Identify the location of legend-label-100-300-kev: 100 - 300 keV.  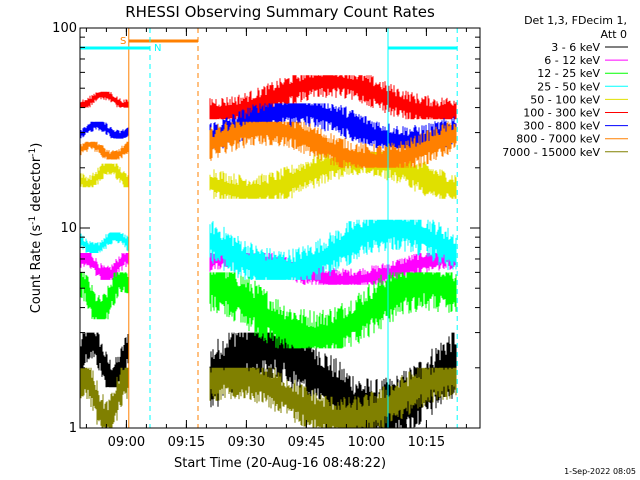
(561, 113).